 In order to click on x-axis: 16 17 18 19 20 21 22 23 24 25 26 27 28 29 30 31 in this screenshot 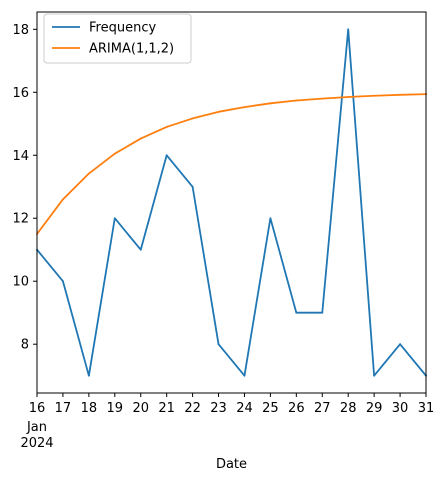, I will do `click(232, 404)`.